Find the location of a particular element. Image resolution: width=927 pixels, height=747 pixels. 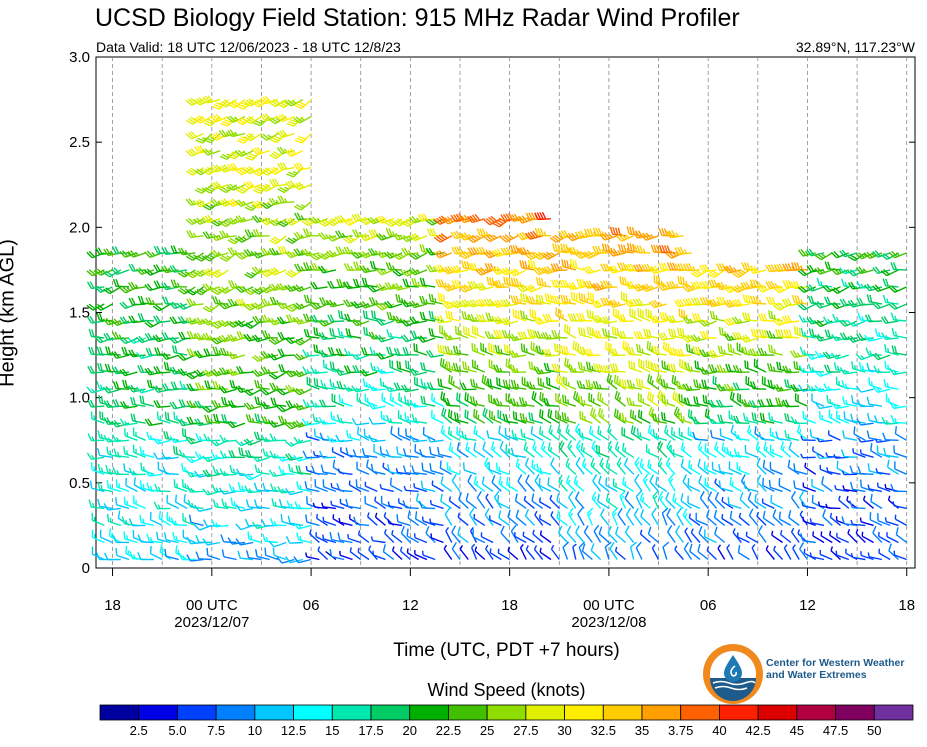

x-tick-date-label: 2023/12/08 is located at coordinates (608, 622).